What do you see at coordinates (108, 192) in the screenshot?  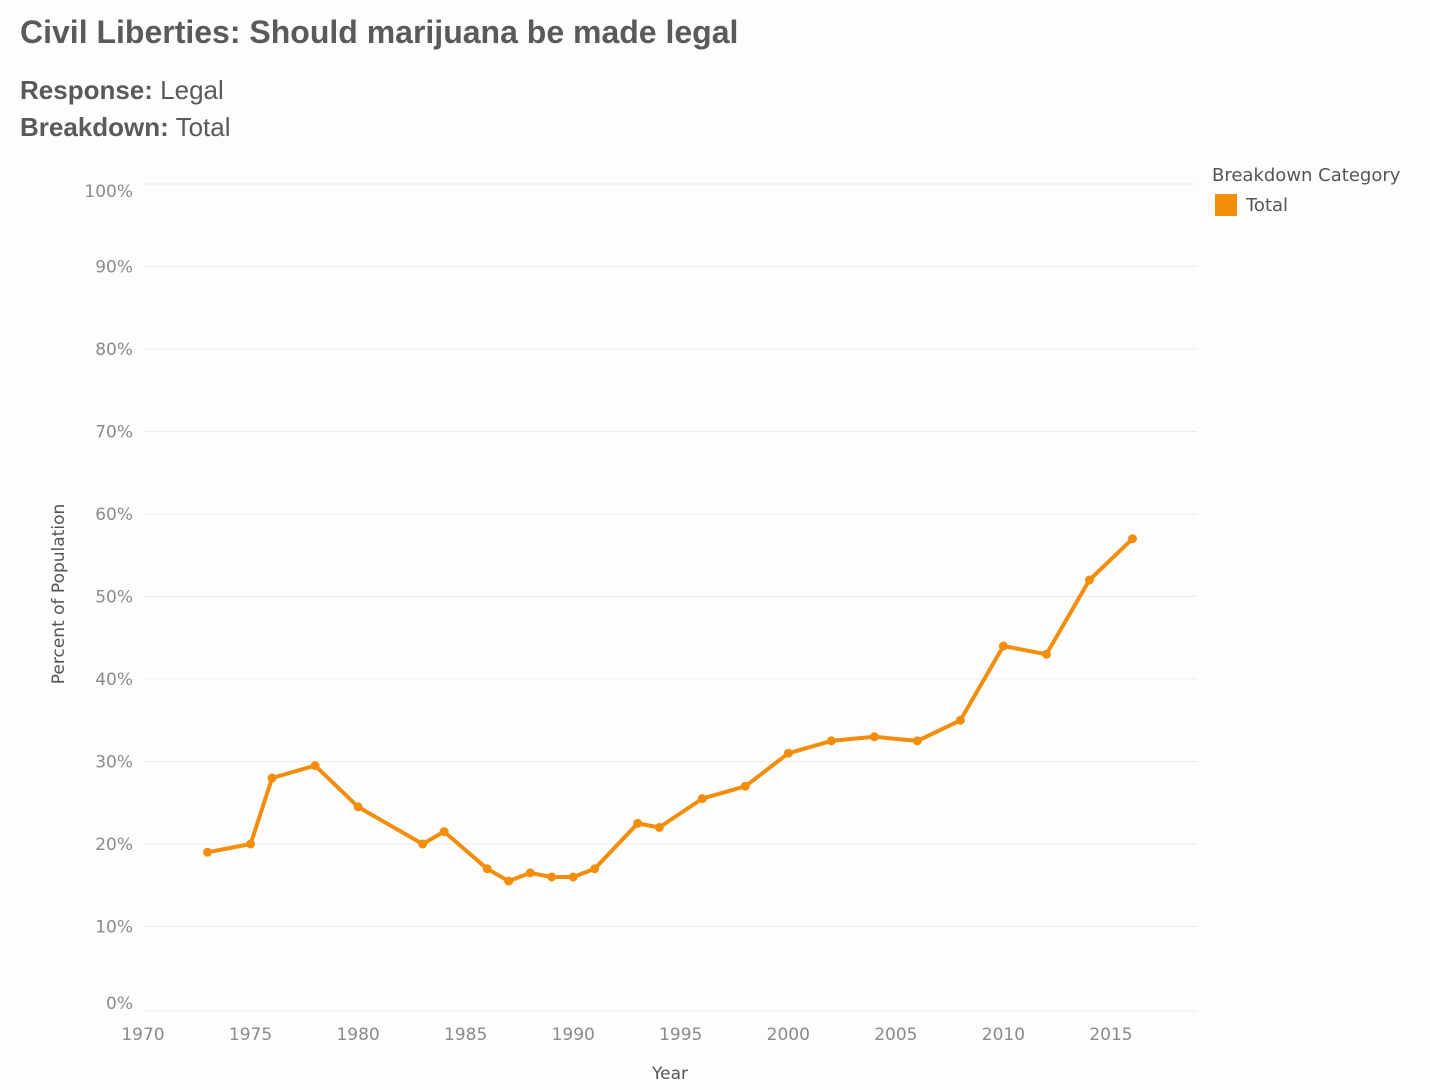 I see `y-tick-label: 100%` at bounding box center [108, 192].